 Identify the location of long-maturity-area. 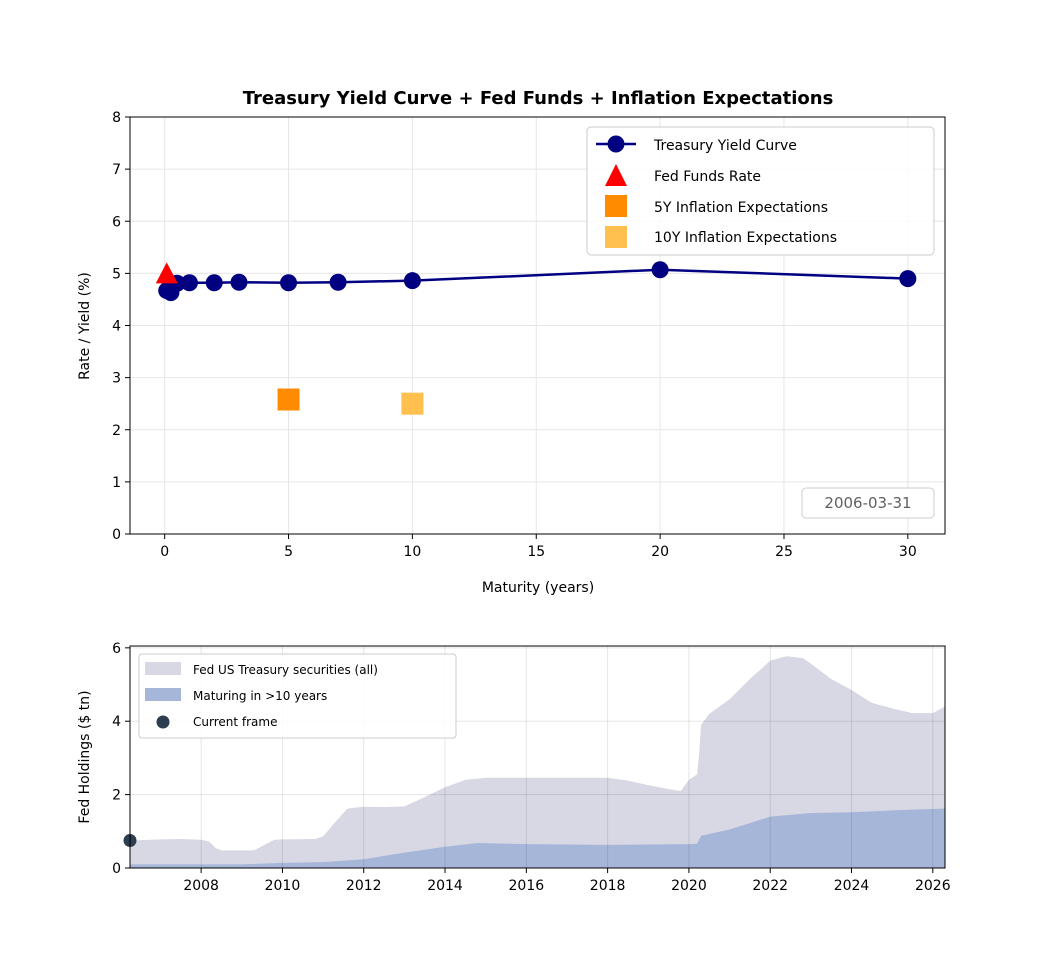
(537, 838).